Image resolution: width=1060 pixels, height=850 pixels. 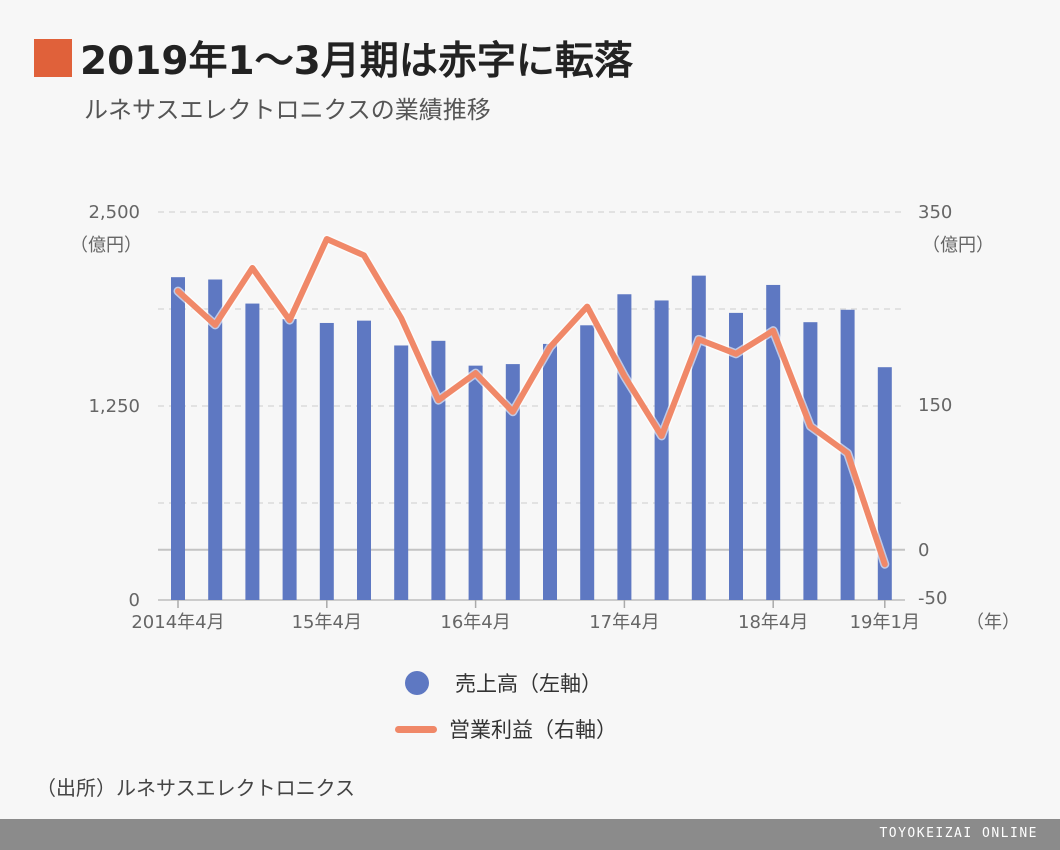 I want to click on legend: 売上高（左軸） 営業利益（右軸）, so click(x=506, y=706).